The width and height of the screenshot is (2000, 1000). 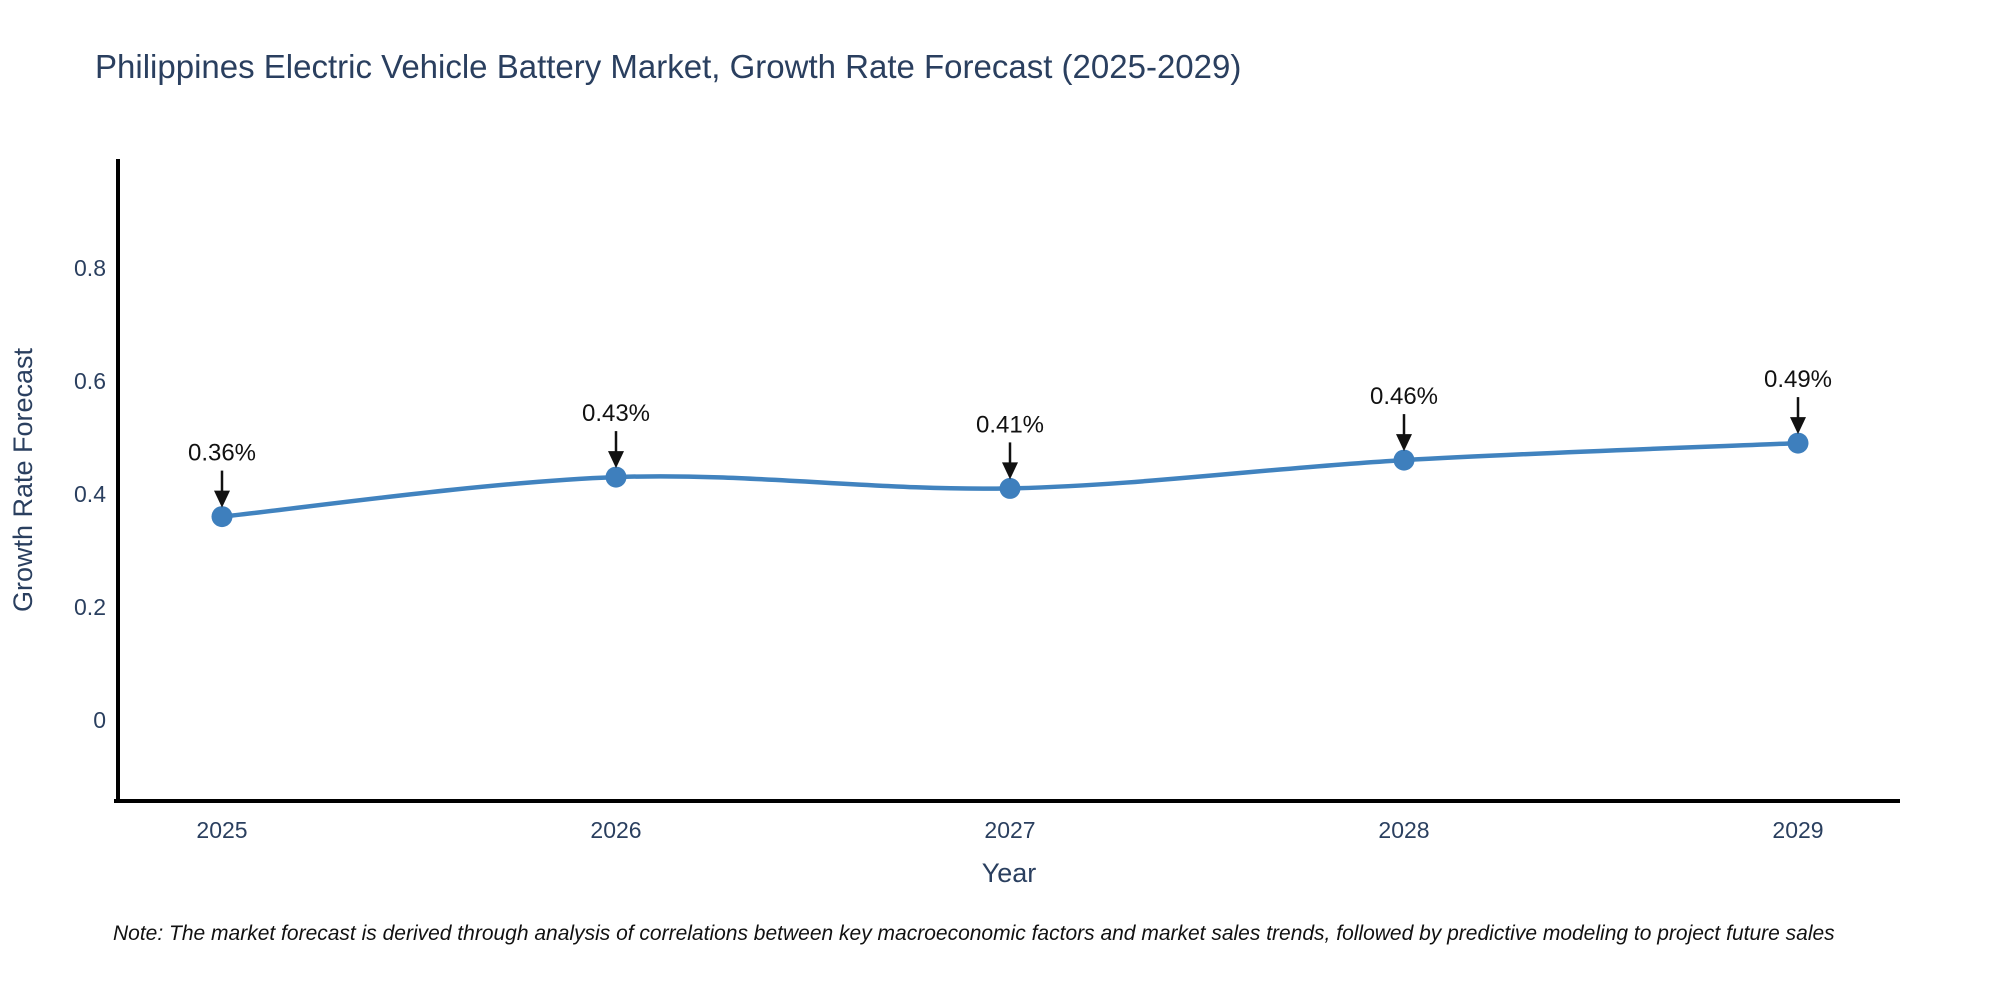 What do you see at coordinates (222, 453) in the screenshot?
I see `annotation-label: 0.36%` at bounding box center [222, 453].